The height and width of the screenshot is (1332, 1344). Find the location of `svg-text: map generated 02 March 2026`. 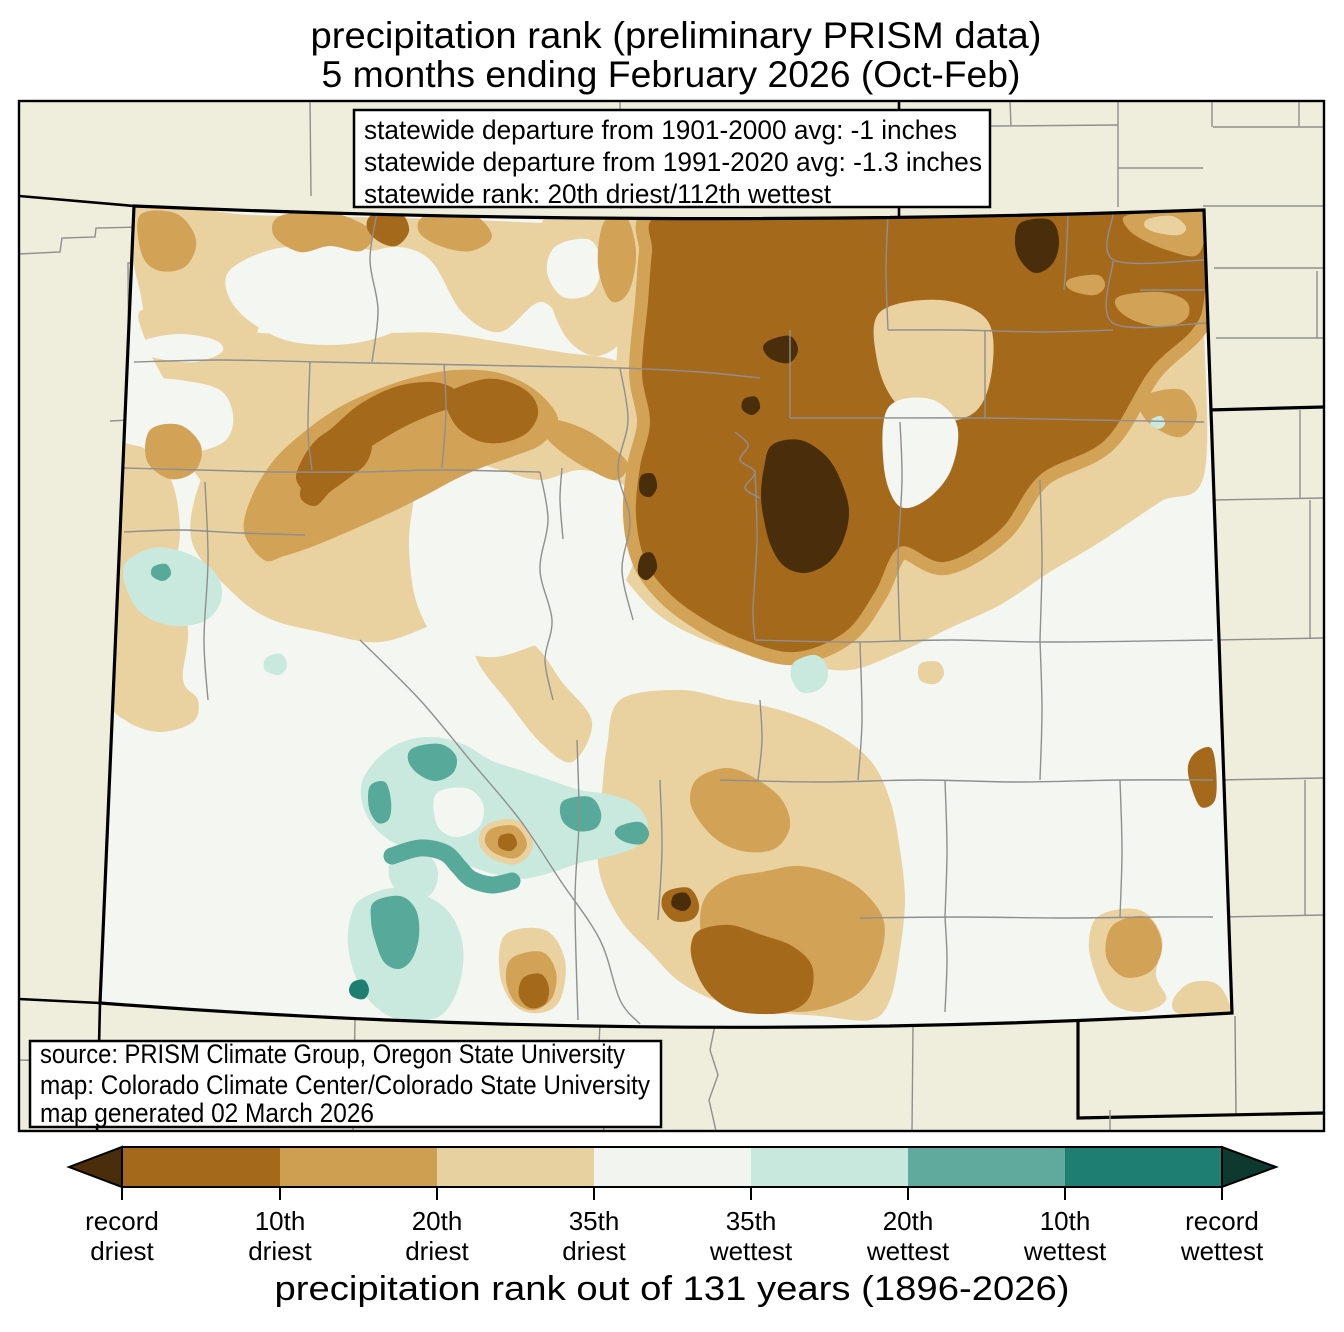

svg-text: map generated 02 March 2026 is located at coordinates (207, 1113).